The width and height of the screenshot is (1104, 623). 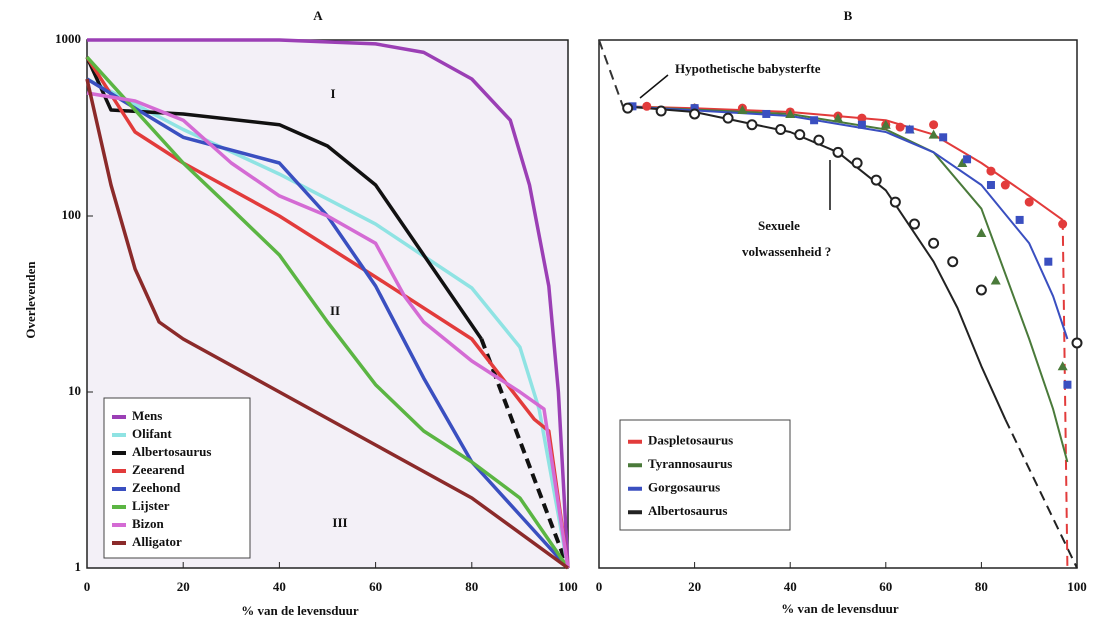 I want to click on annotation: I, so click(x=332, y=93).